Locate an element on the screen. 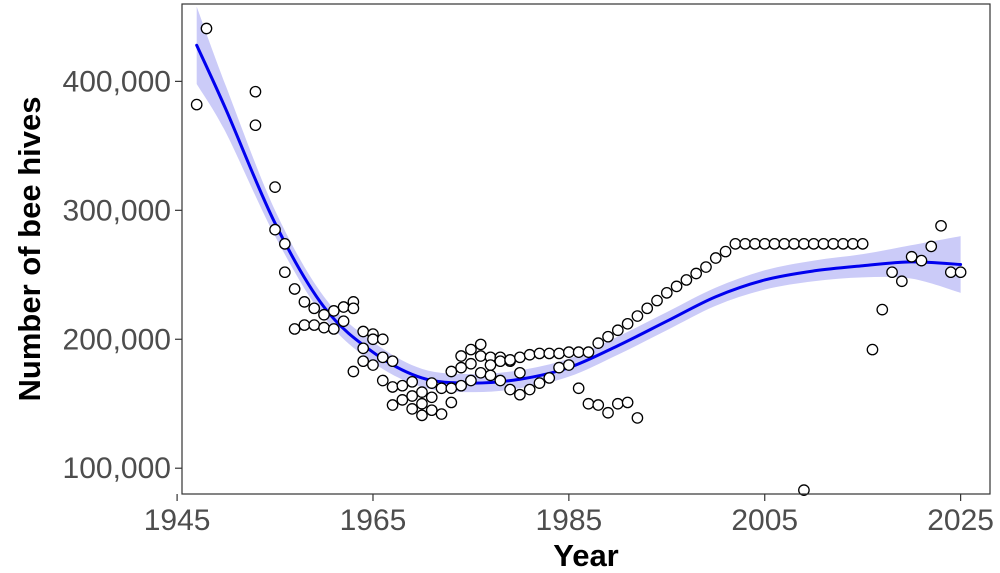  y-axis: 100,000 200,000 300,000 400,000 is located at coordinates (122, 275).